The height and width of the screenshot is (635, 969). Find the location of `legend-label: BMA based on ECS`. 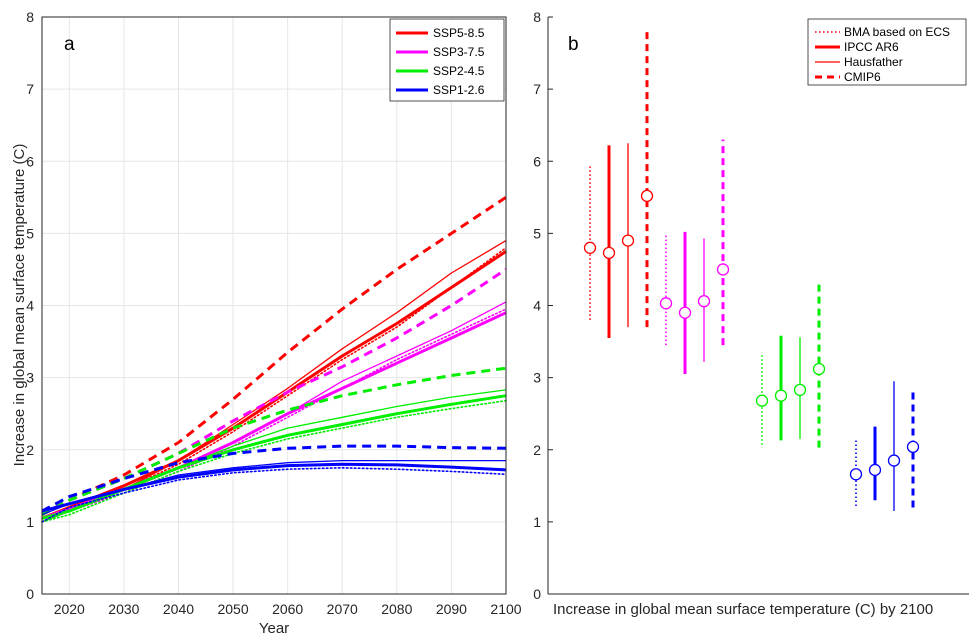

legend-label: BMA based on ECS is located at coordinates (897, 32).